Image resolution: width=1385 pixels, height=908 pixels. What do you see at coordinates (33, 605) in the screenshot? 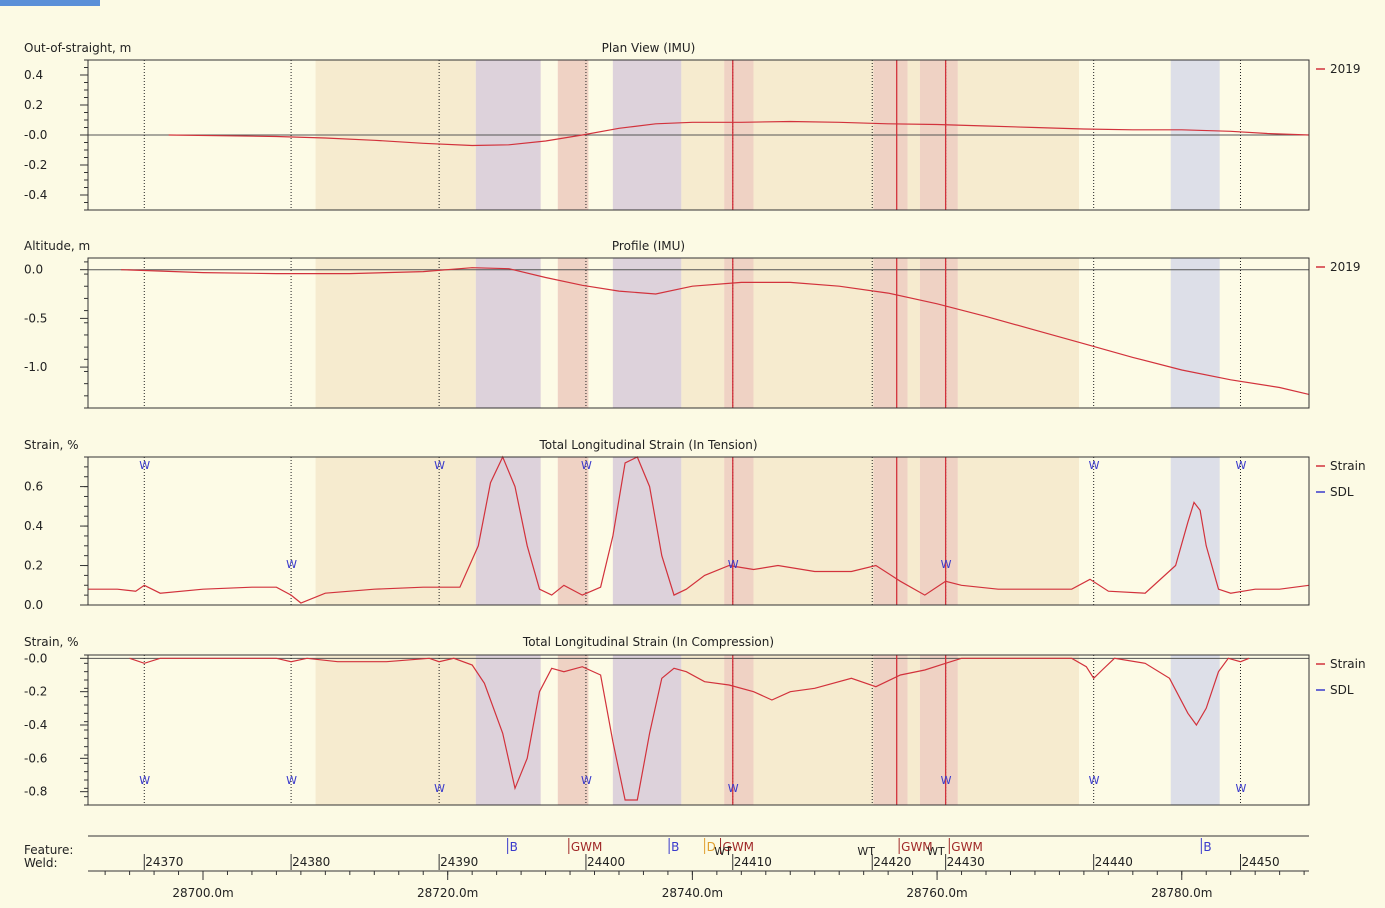
I see `y-tick-label-3: 0.0` at bounding box center [33, 605].